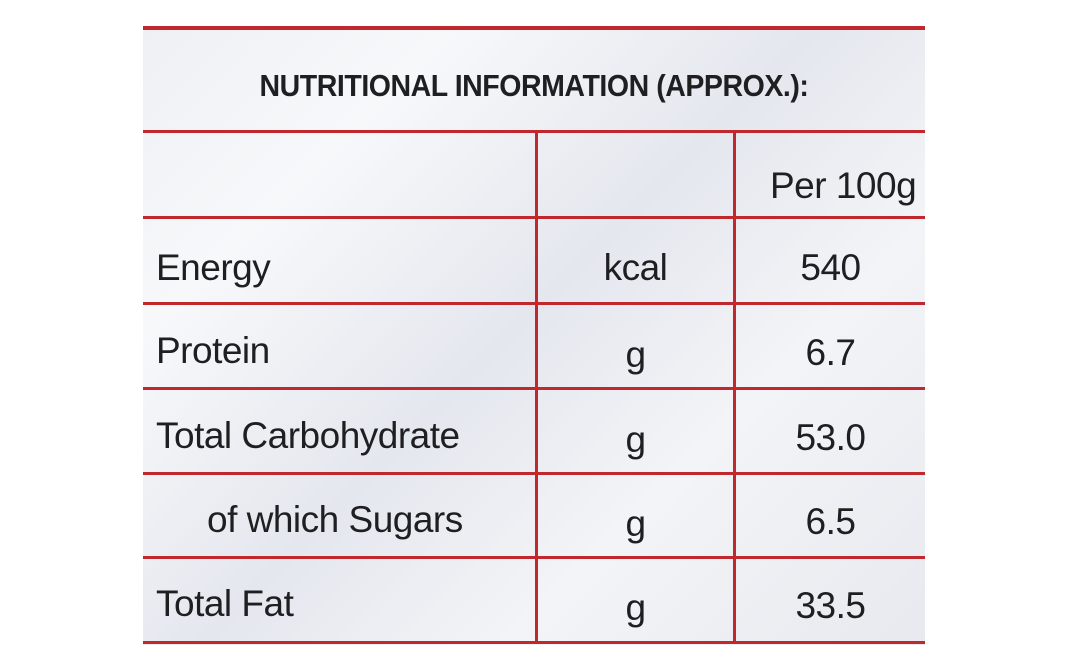  Describe the element at coordinates (534, 557) in the screenshot. I see `rule-under-sugars` at that location.